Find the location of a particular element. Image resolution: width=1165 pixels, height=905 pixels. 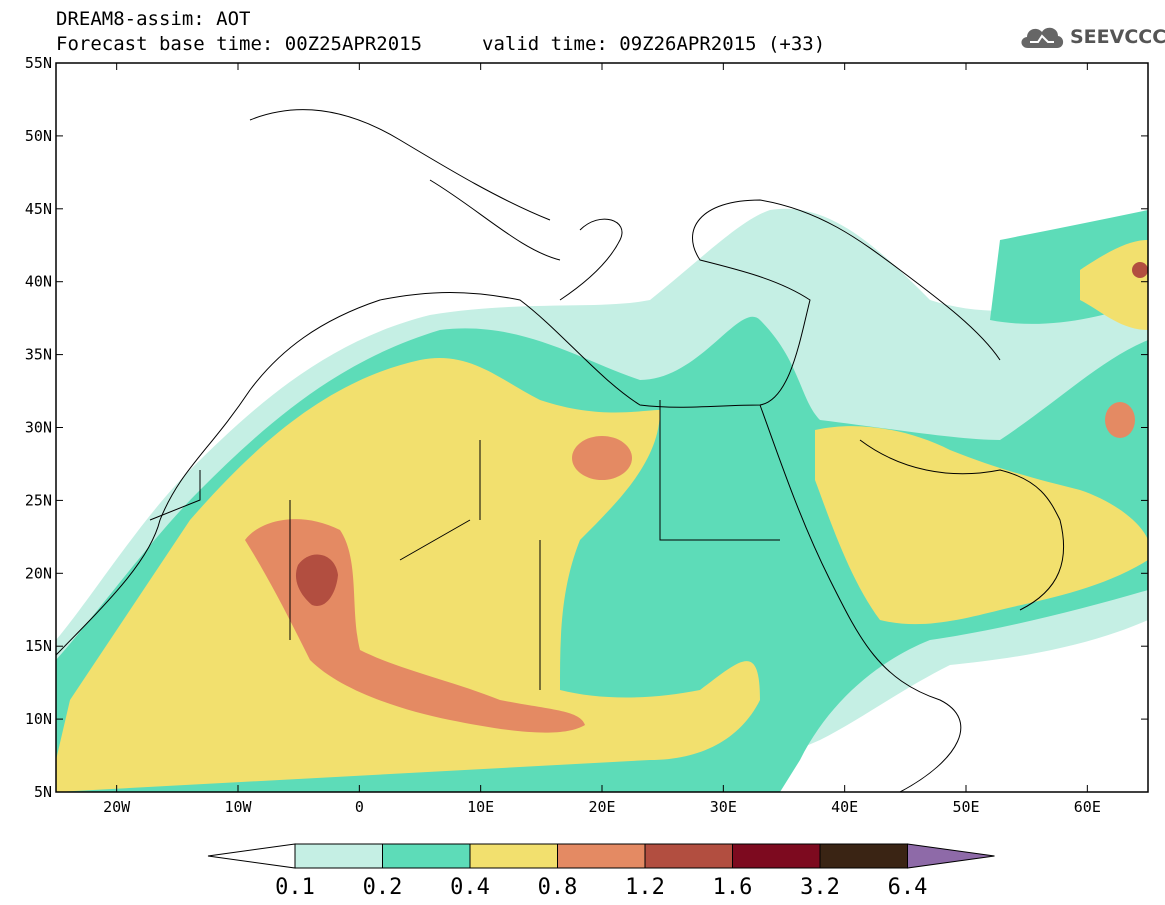

seevccc-logo: SEEVCCC is located at coordinates (1091, 38).